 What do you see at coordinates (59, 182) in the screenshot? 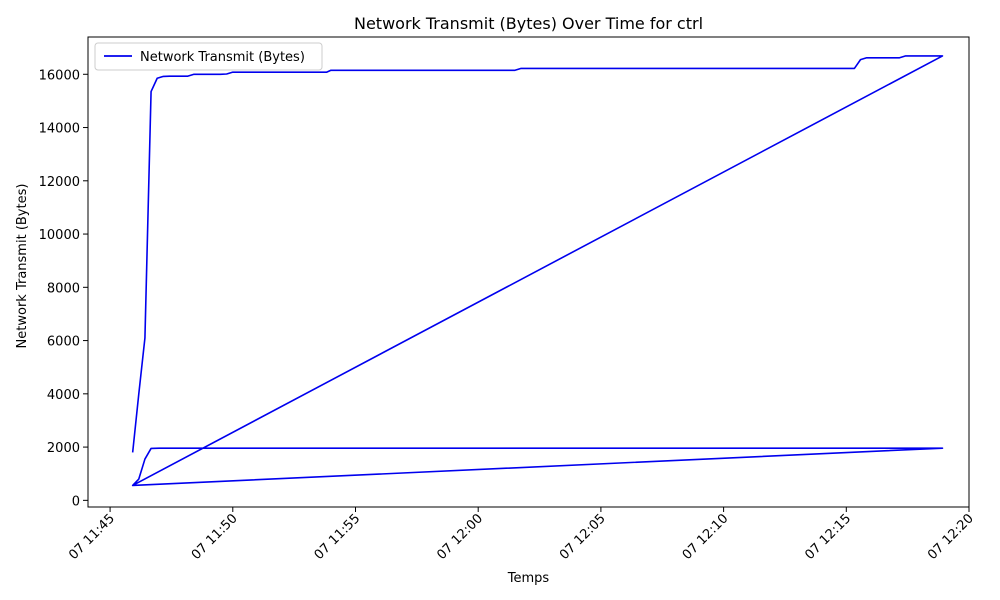
I see `y-tick-label: 12000` at bounding box center [59, 182].